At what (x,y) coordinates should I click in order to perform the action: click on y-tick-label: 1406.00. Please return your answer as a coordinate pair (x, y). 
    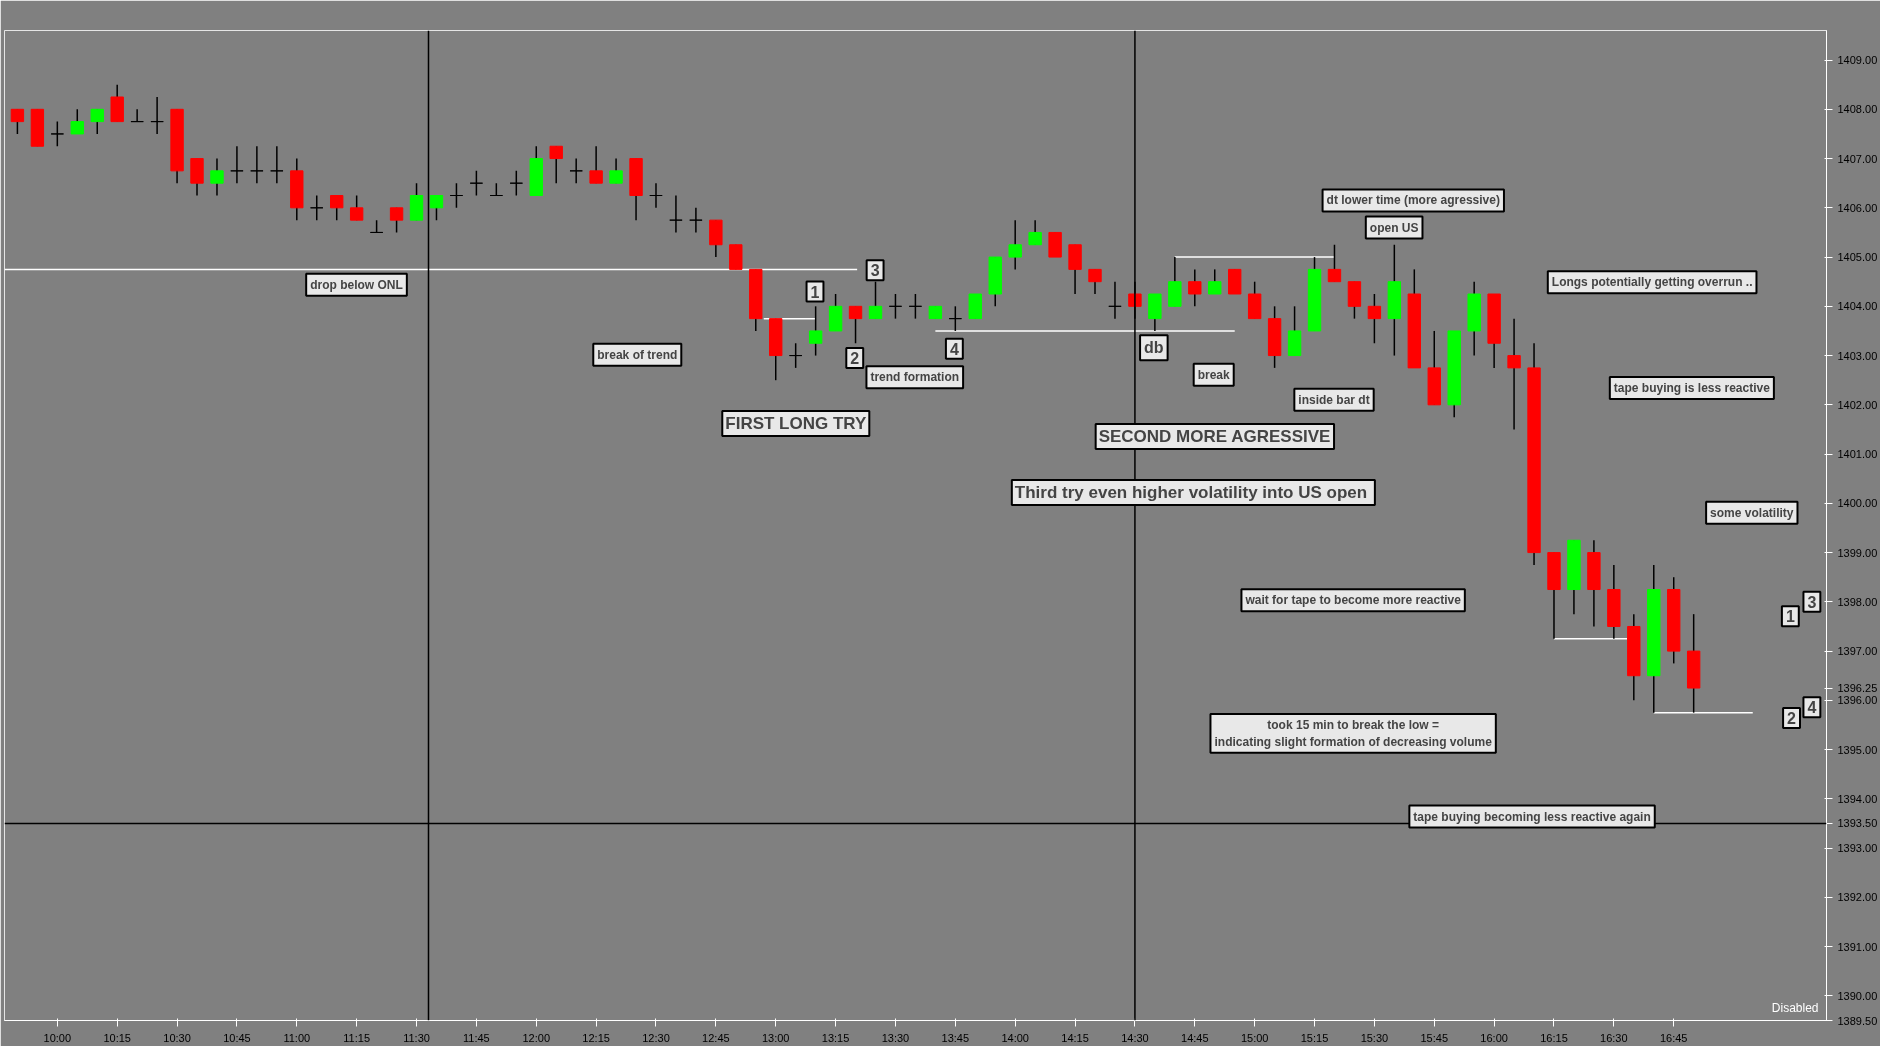
    Looking at the image, I should click on (1857, 207).